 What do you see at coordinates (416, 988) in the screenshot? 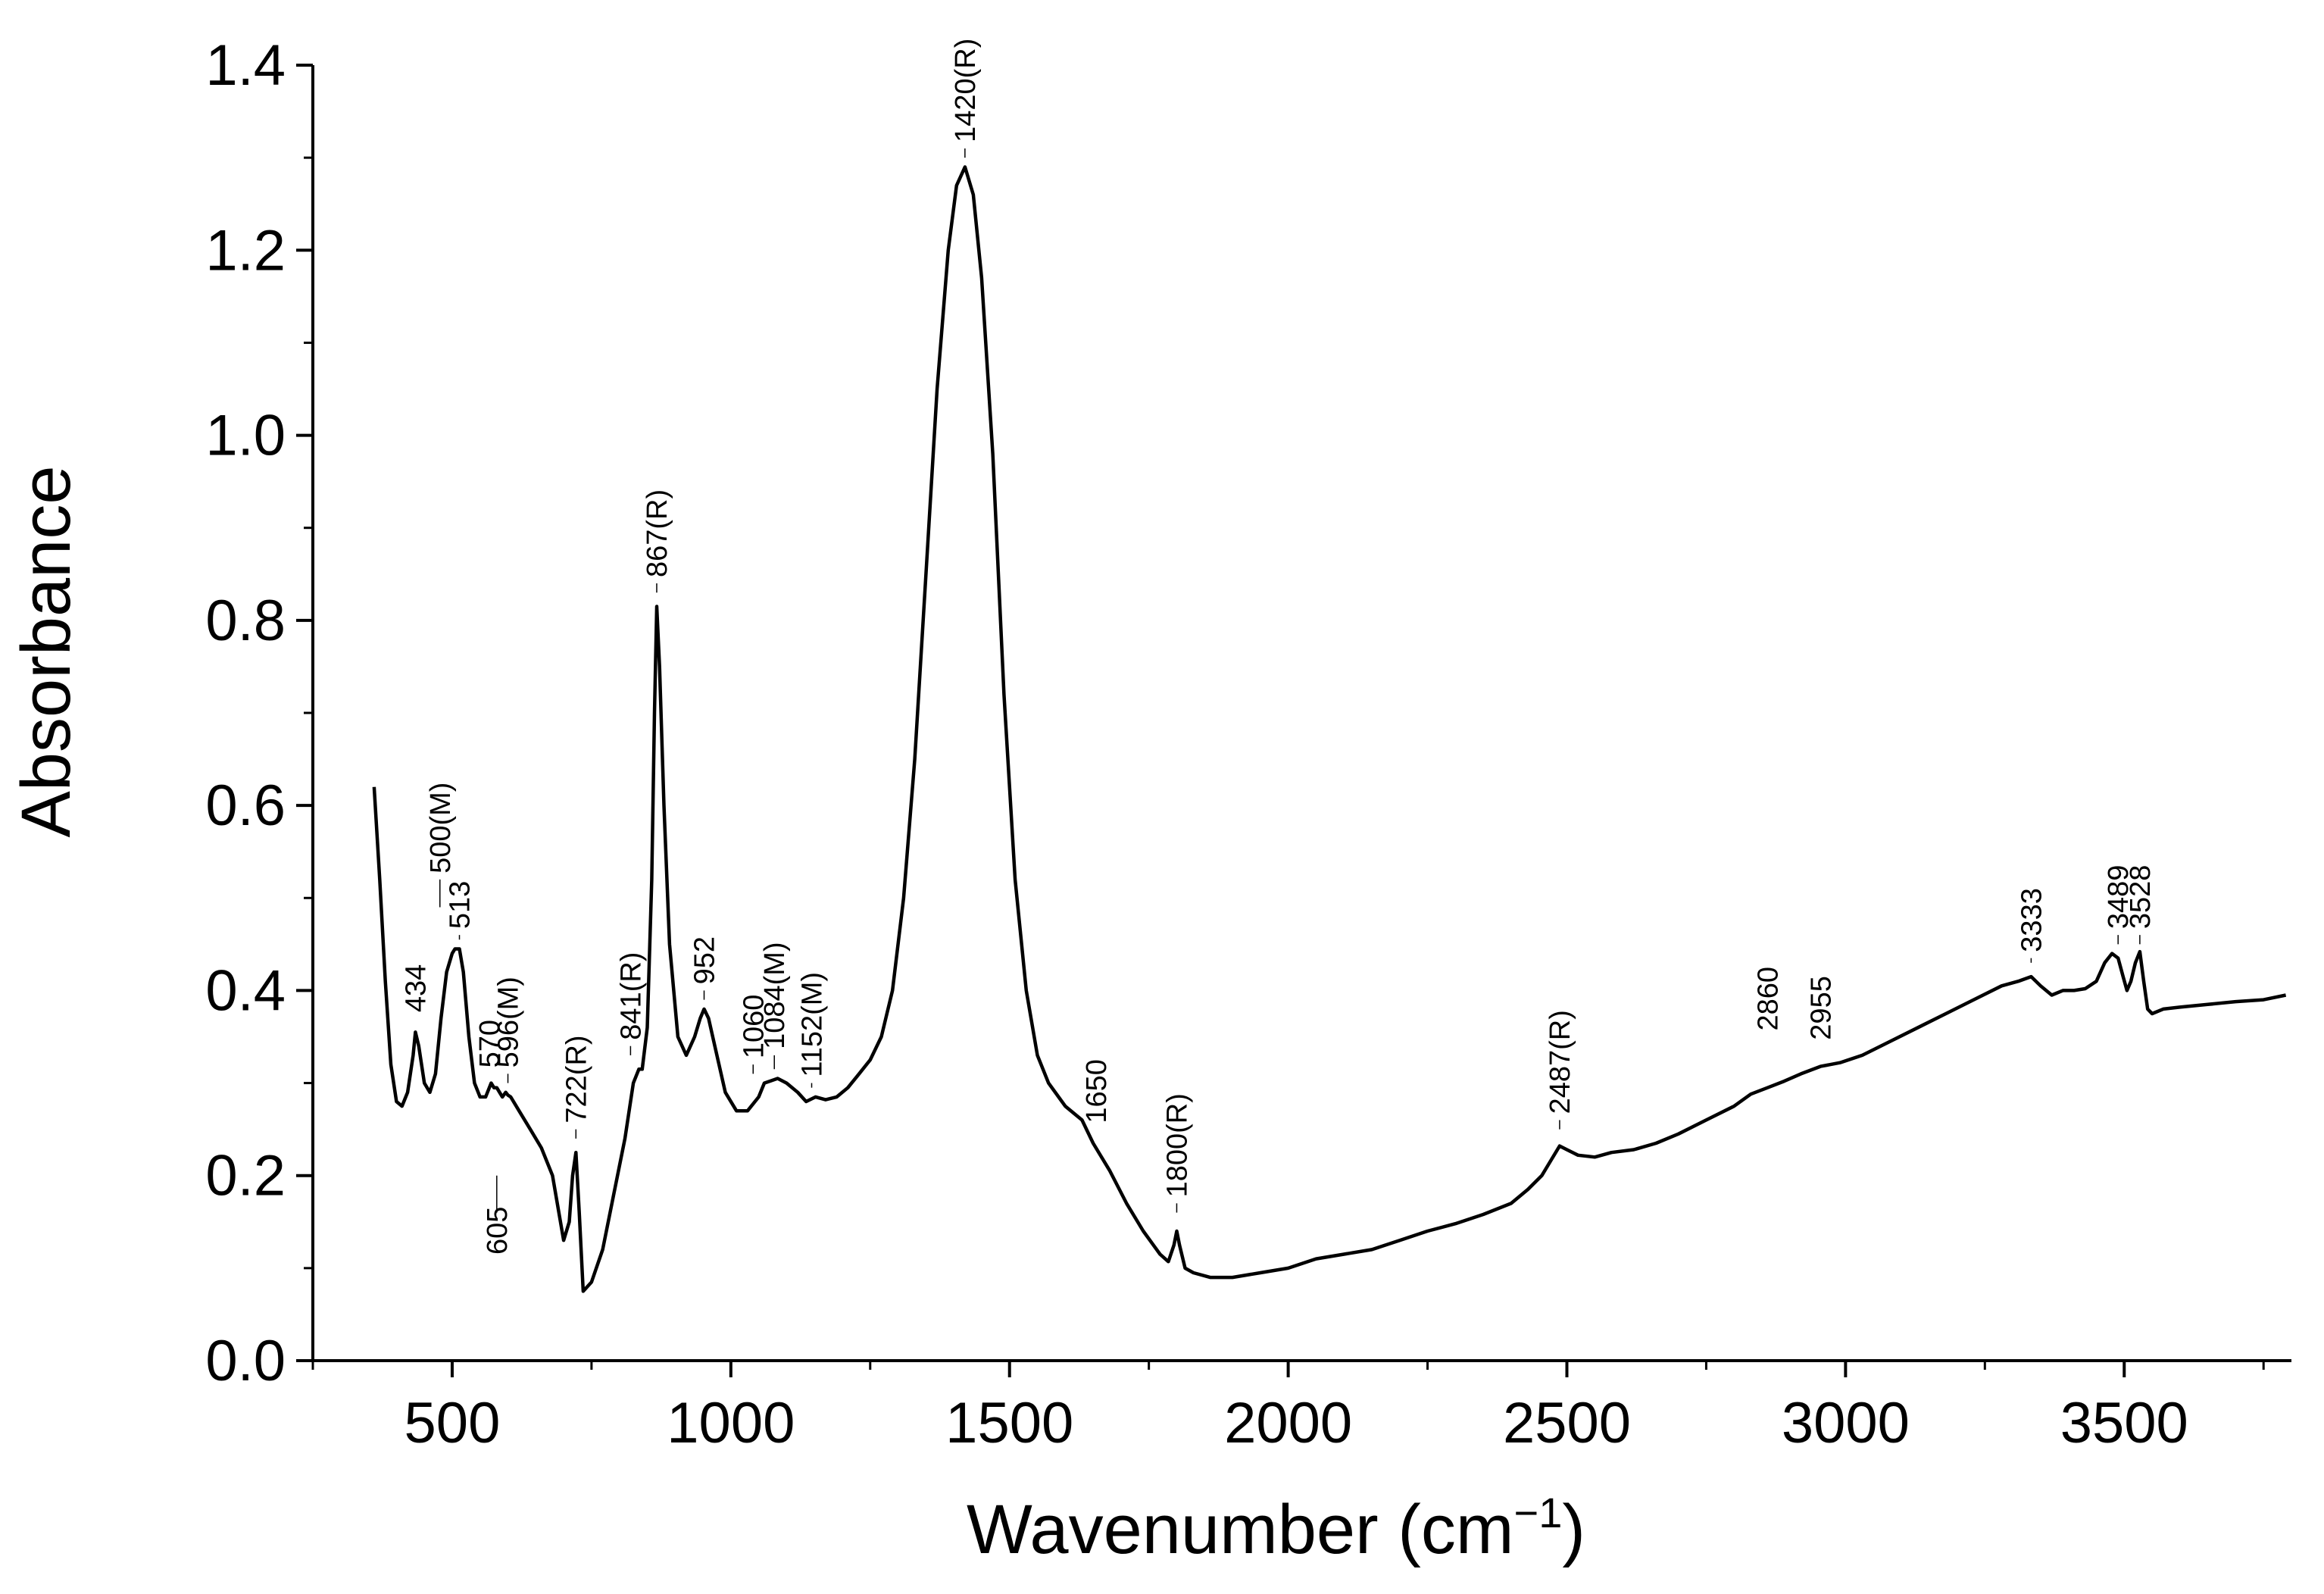
I see `peak-annotation-label: 434` at bounding box center [416, 988].